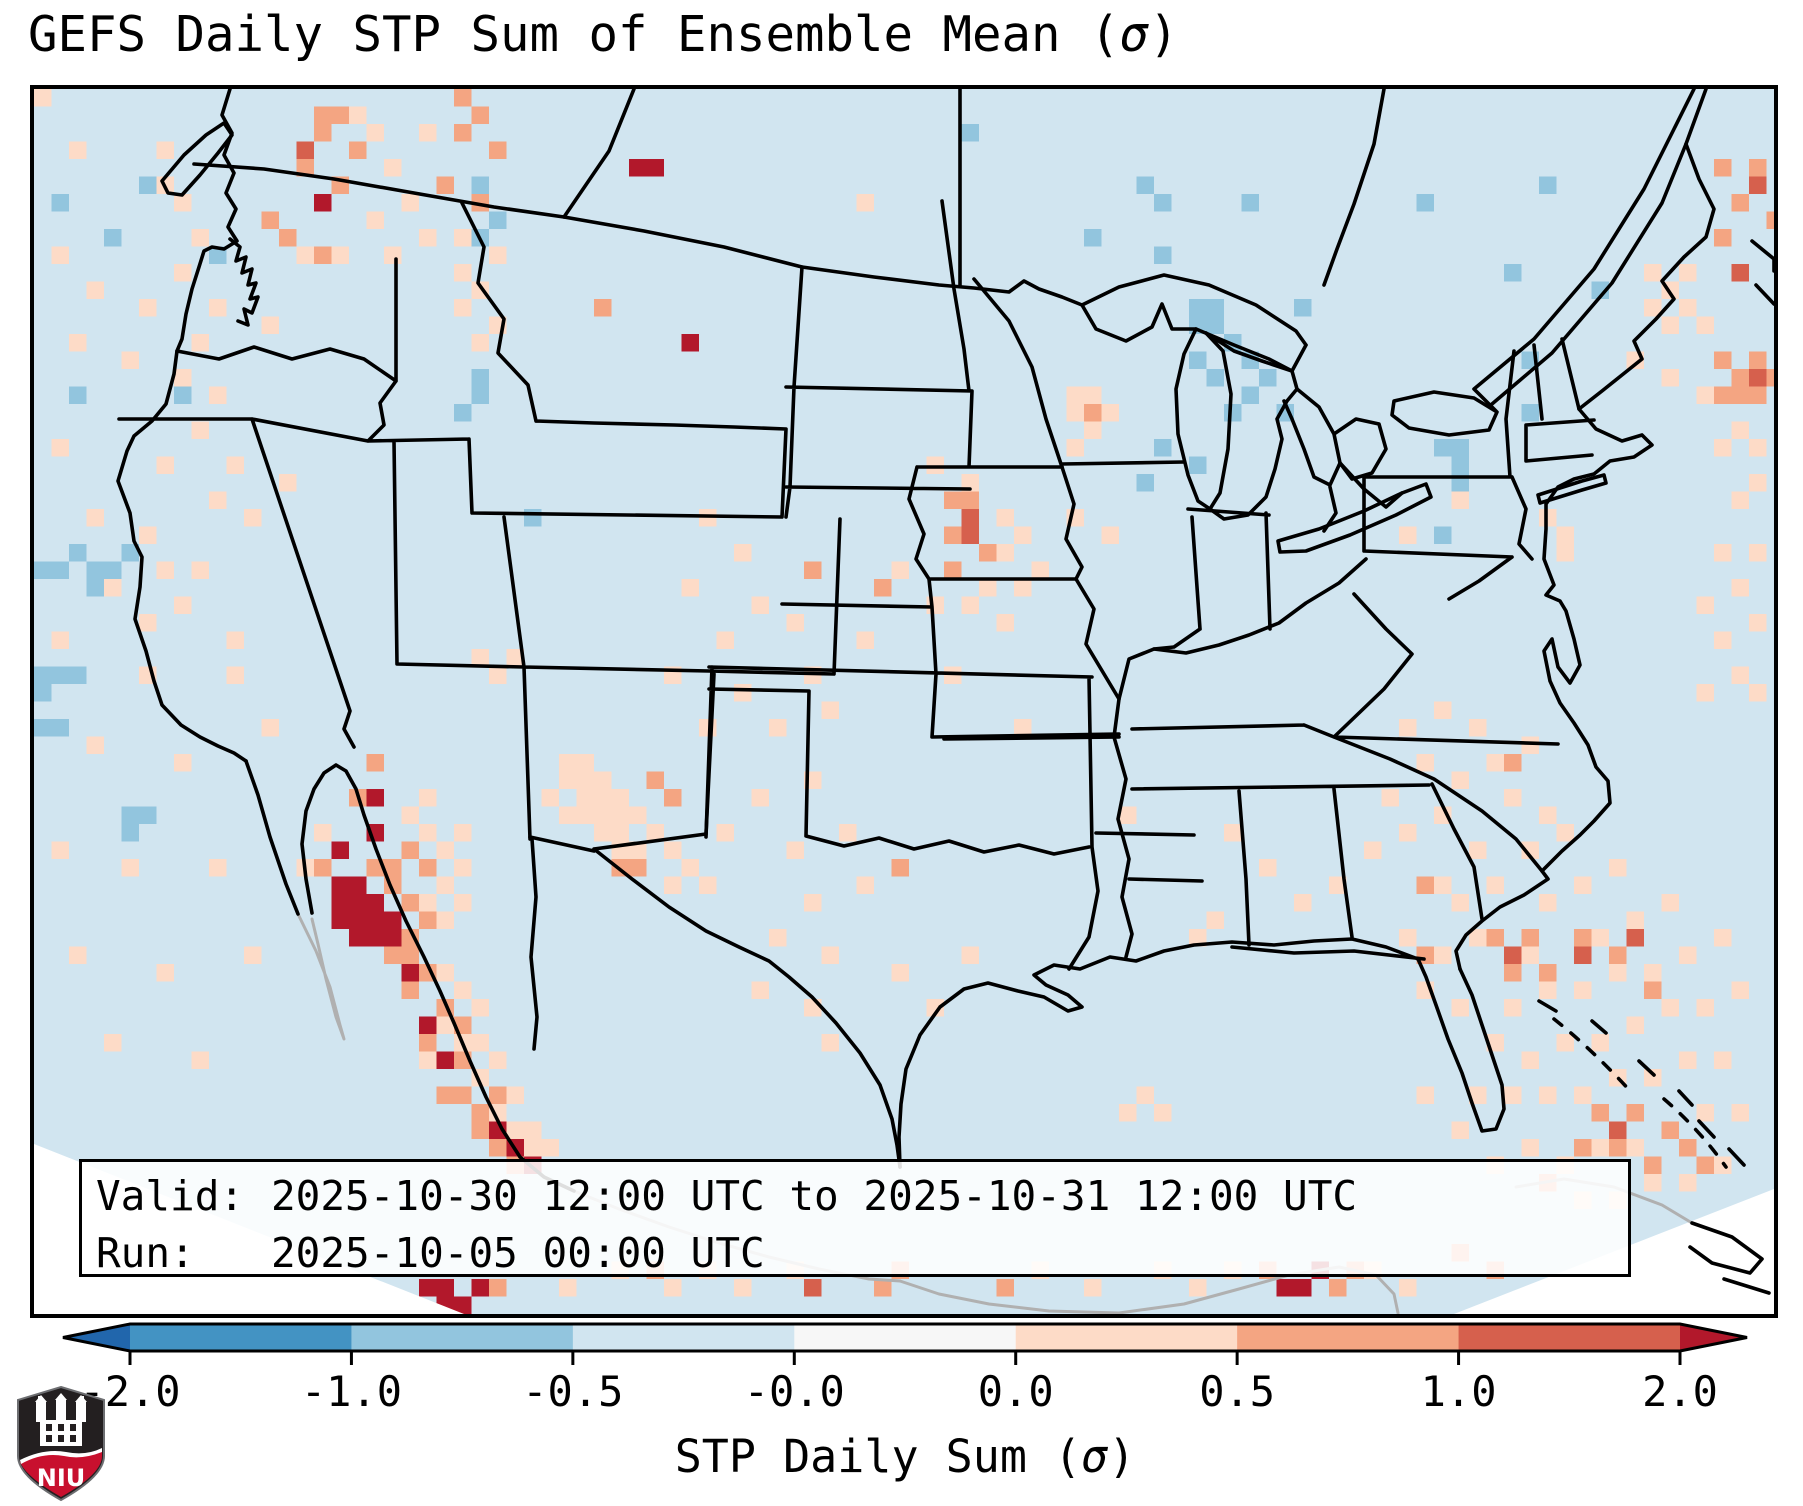 This screenshot has width=1803, height=1506. I want to click on colorbar-tick-label: 2.0, so click(1680, 1391).